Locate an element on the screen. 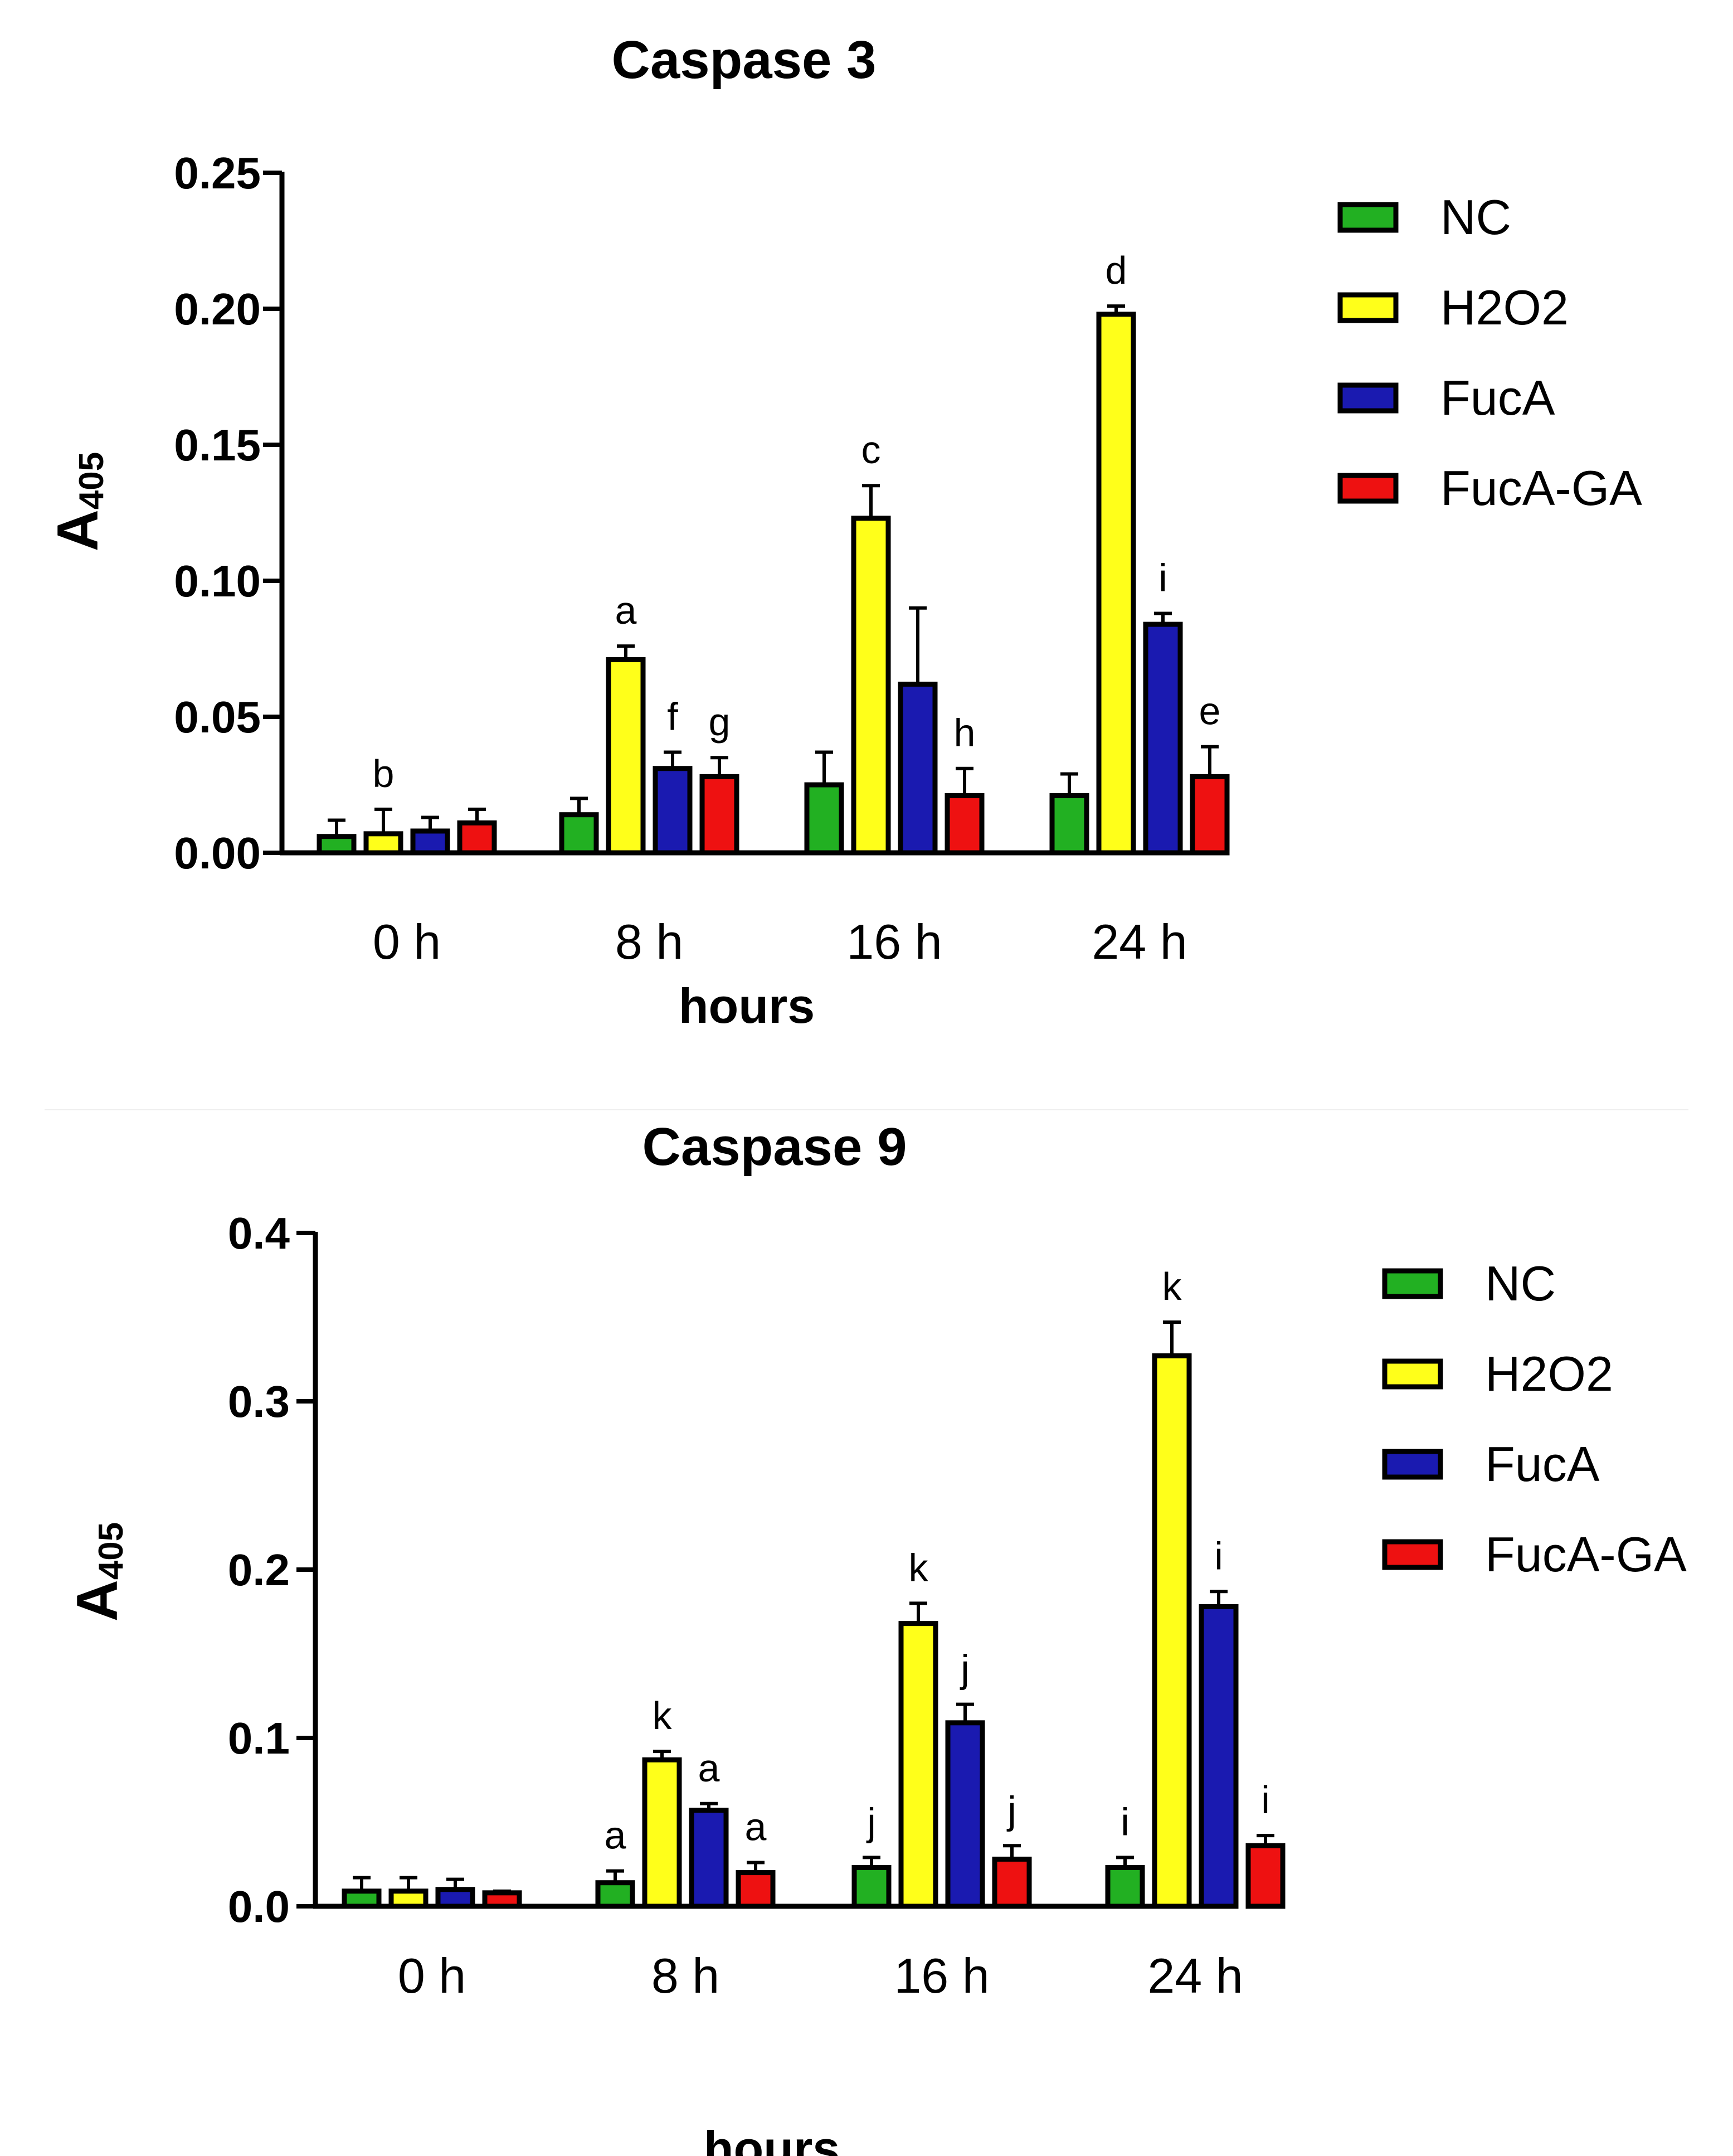 This screenshot has height=2156, width=1733. legend-item-fuca: FucA is located at coordinates (1446, 397).